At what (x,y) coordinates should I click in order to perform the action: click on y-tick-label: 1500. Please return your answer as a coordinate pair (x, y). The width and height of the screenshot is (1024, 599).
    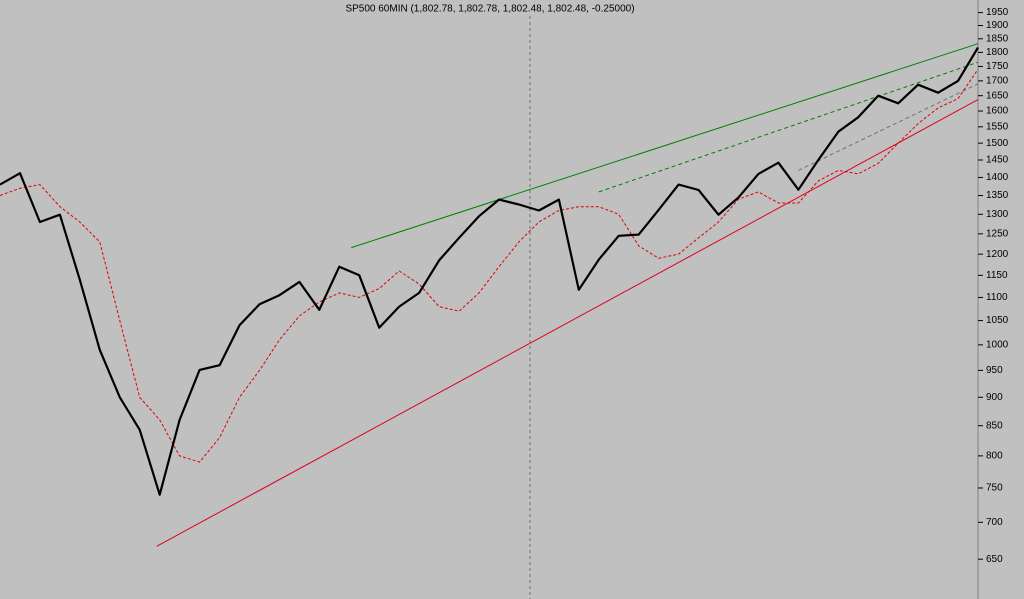
    Looking at the image, I should click on (997, 143).